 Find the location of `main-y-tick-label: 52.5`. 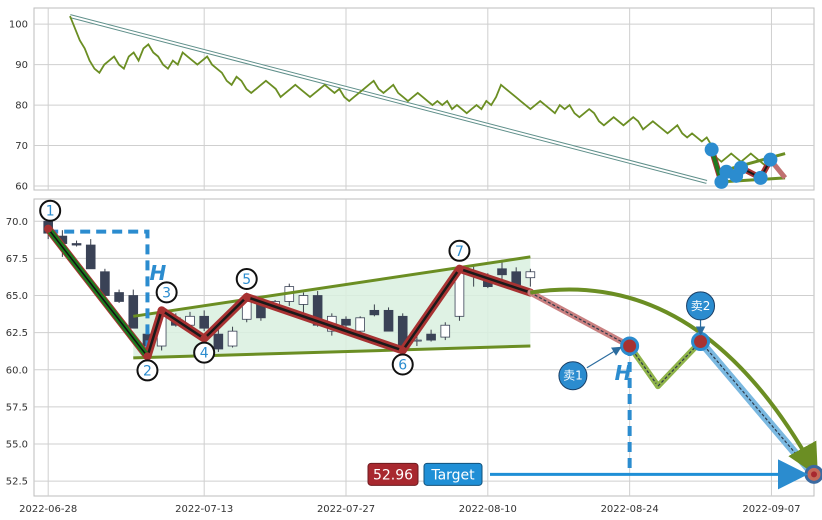

main-y-tick-label: 52.5 is located at coordinates (17, 482).